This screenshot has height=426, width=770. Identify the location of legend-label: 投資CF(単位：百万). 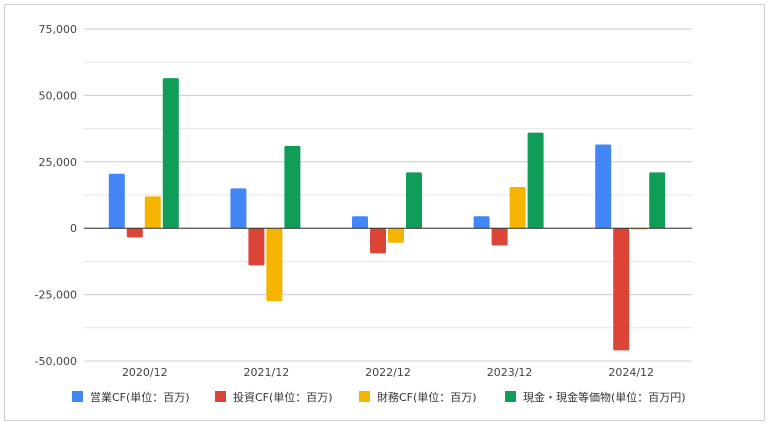
(283, 397).